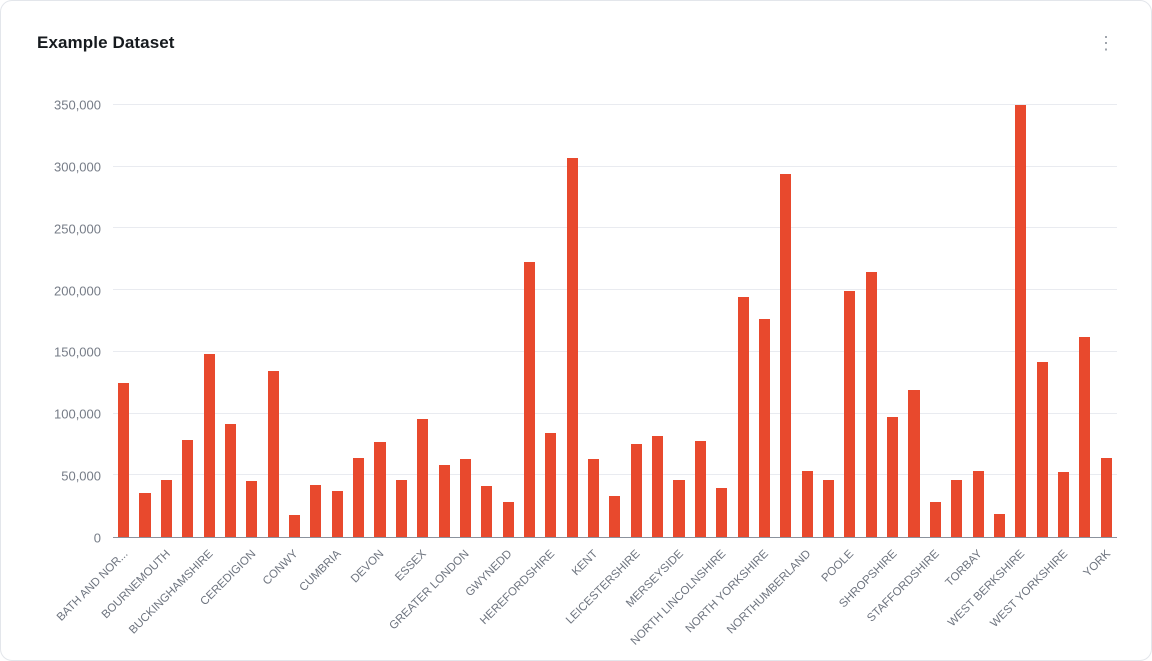  Describe the element at coordinates (1029, 589) in the screenshot. I see `x-tick-label: WEST YORKSHIRE` at that location.